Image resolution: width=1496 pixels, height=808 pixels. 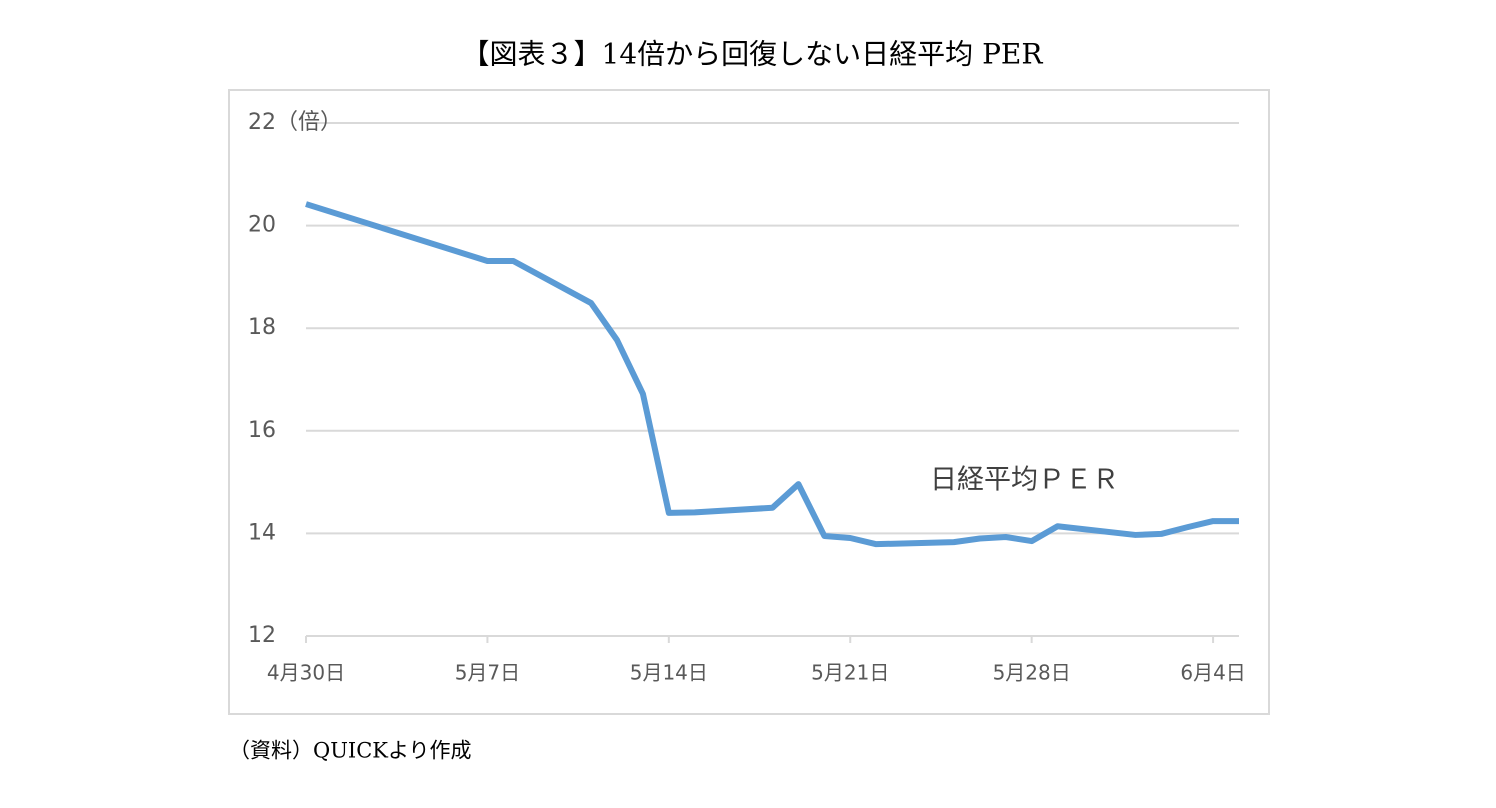 I want to click on y-tick-label: 16, so click(x=262, y=430).